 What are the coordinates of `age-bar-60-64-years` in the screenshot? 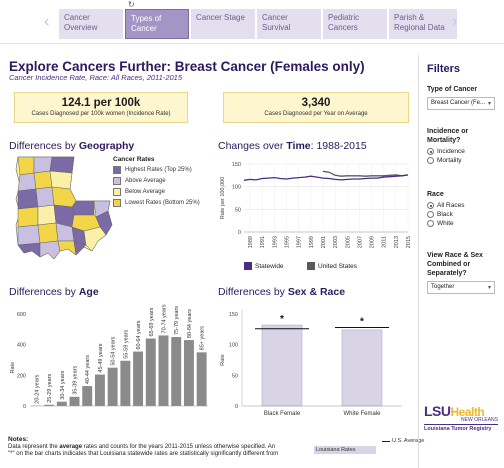 It's located at (138, 378).